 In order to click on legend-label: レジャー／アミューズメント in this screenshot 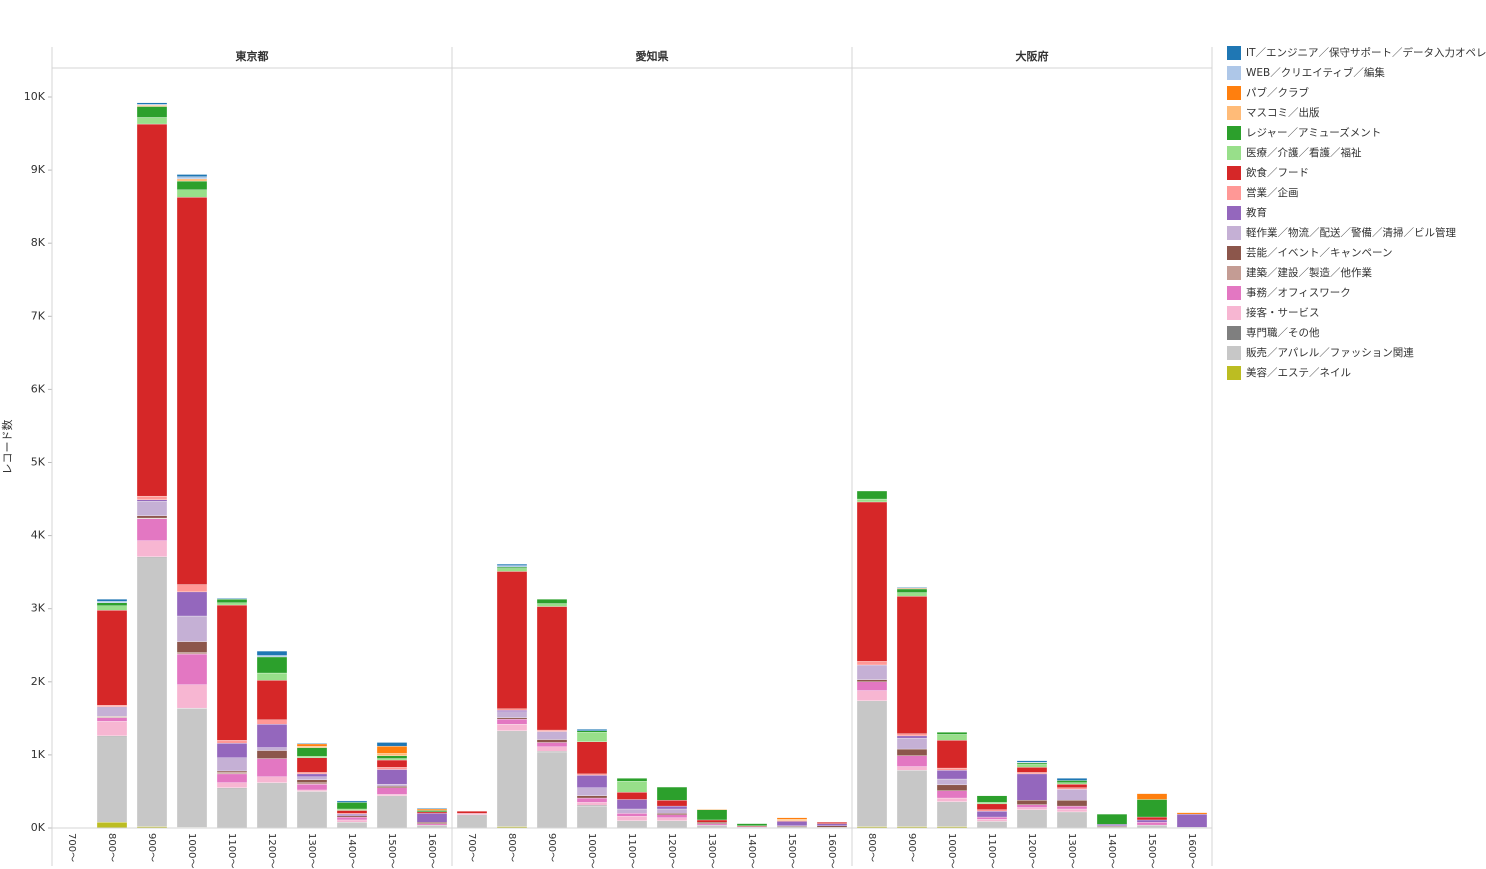, I will do `click(1313, 132)`.